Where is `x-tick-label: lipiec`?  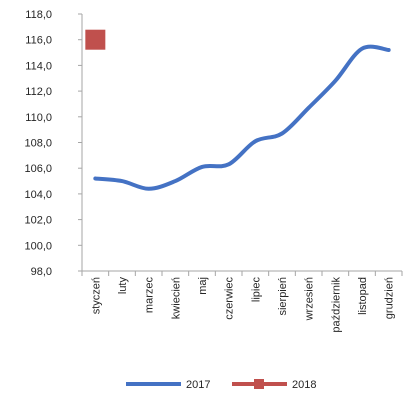
x-tick-label: lipiec is located at coordinates (256, 290).